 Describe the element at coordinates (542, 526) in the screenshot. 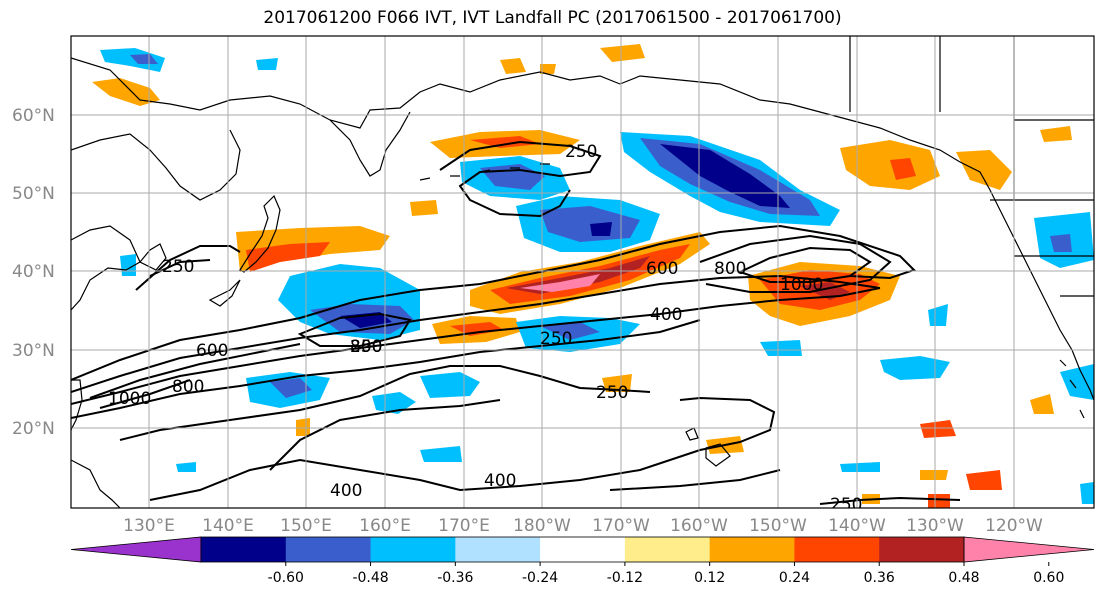

I see `lon-label: 180°W` at that location.